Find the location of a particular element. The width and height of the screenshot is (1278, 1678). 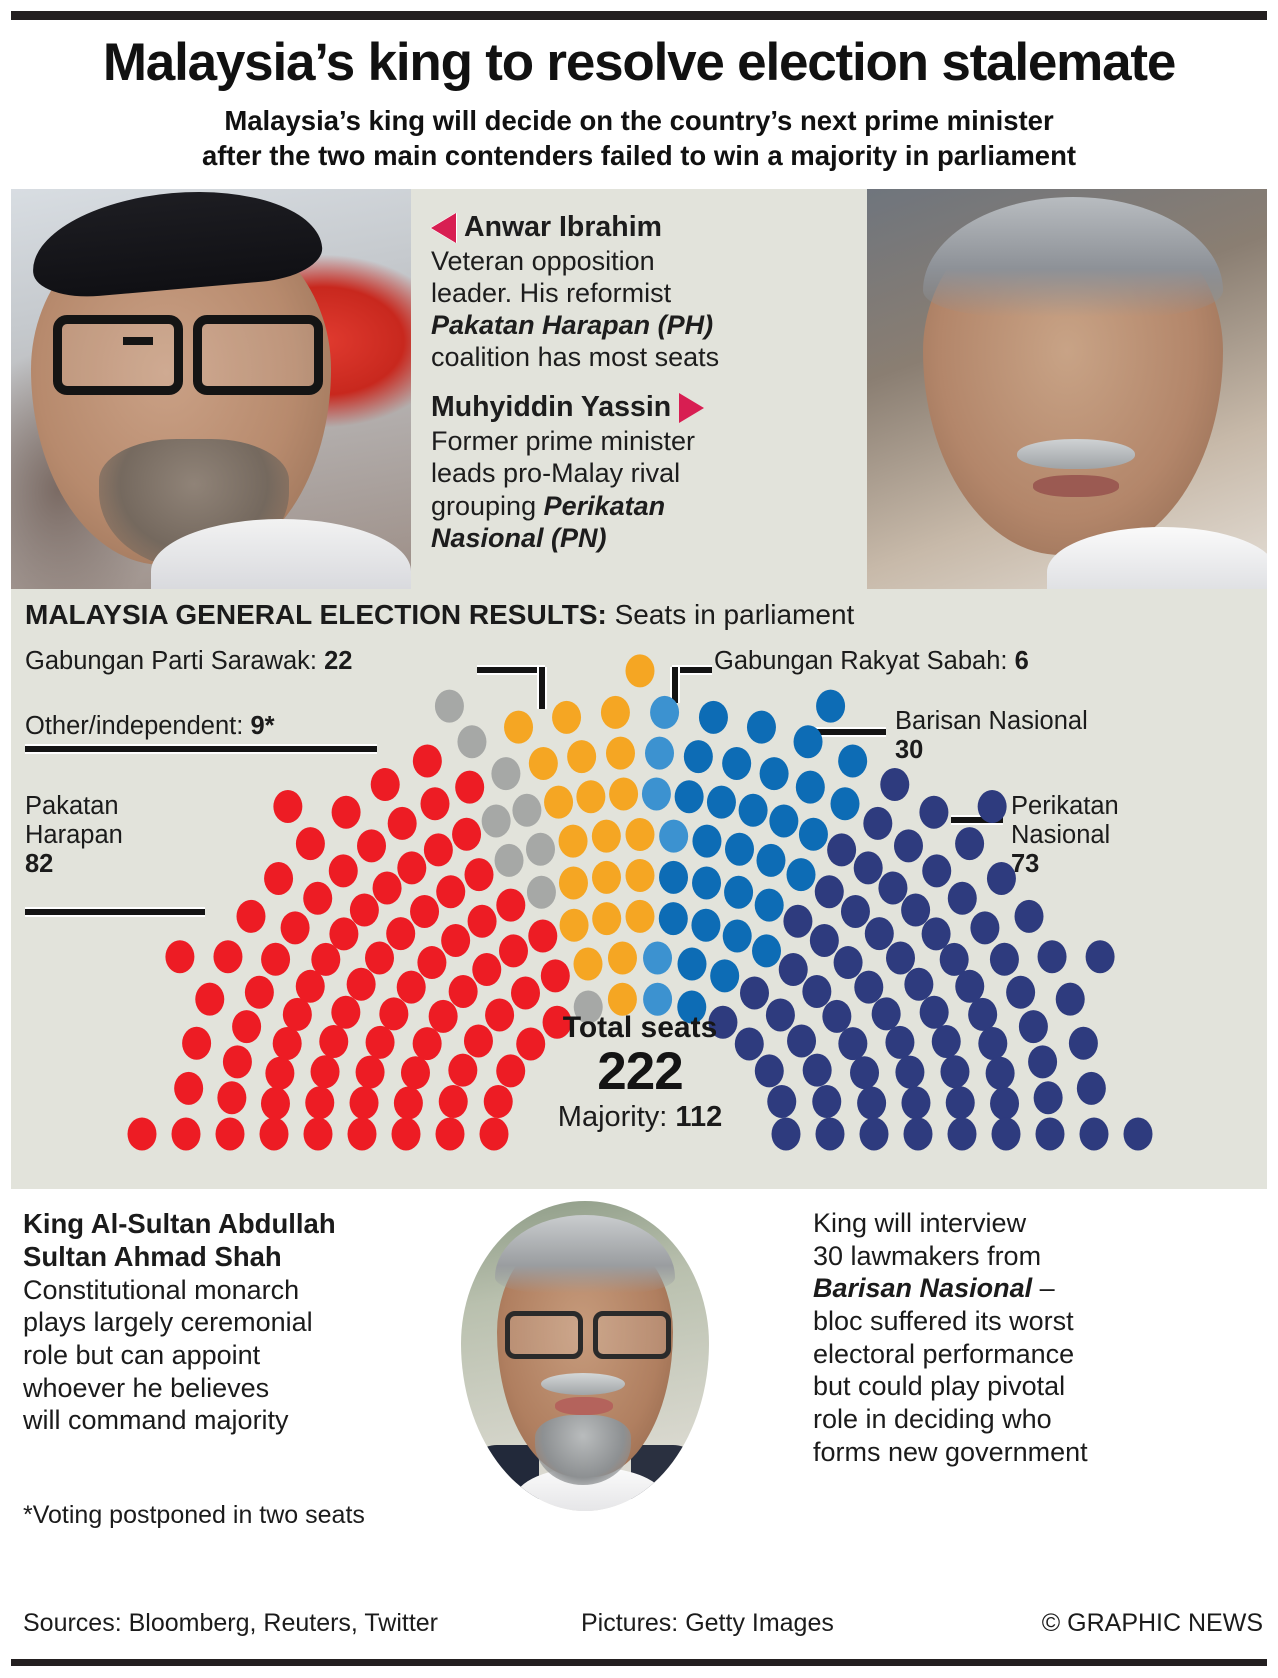

muhyiddin-photo is located at coordinates (1067, 389).